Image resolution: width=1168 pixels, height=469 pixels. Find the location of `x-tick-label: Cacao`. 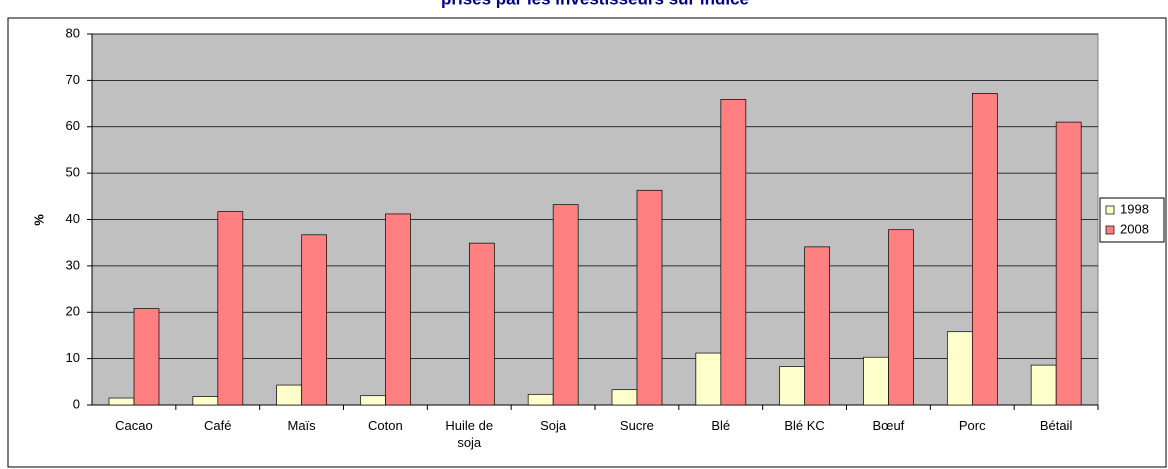

x-tick-label: Cacao is located at coordinates (134, 425).